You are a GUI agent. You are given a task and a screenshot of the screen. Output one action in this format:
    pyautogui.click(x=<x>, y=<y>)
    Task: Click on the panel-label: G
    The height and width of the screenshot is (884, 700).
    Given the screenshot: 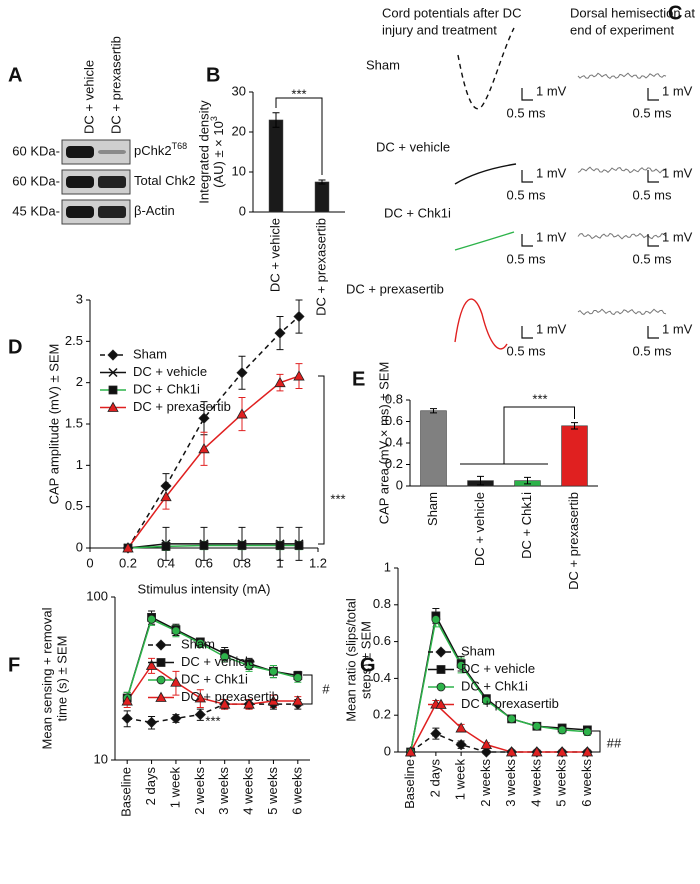 What is the action you would take?
    pyautogui.click(x=368, y=665)
    